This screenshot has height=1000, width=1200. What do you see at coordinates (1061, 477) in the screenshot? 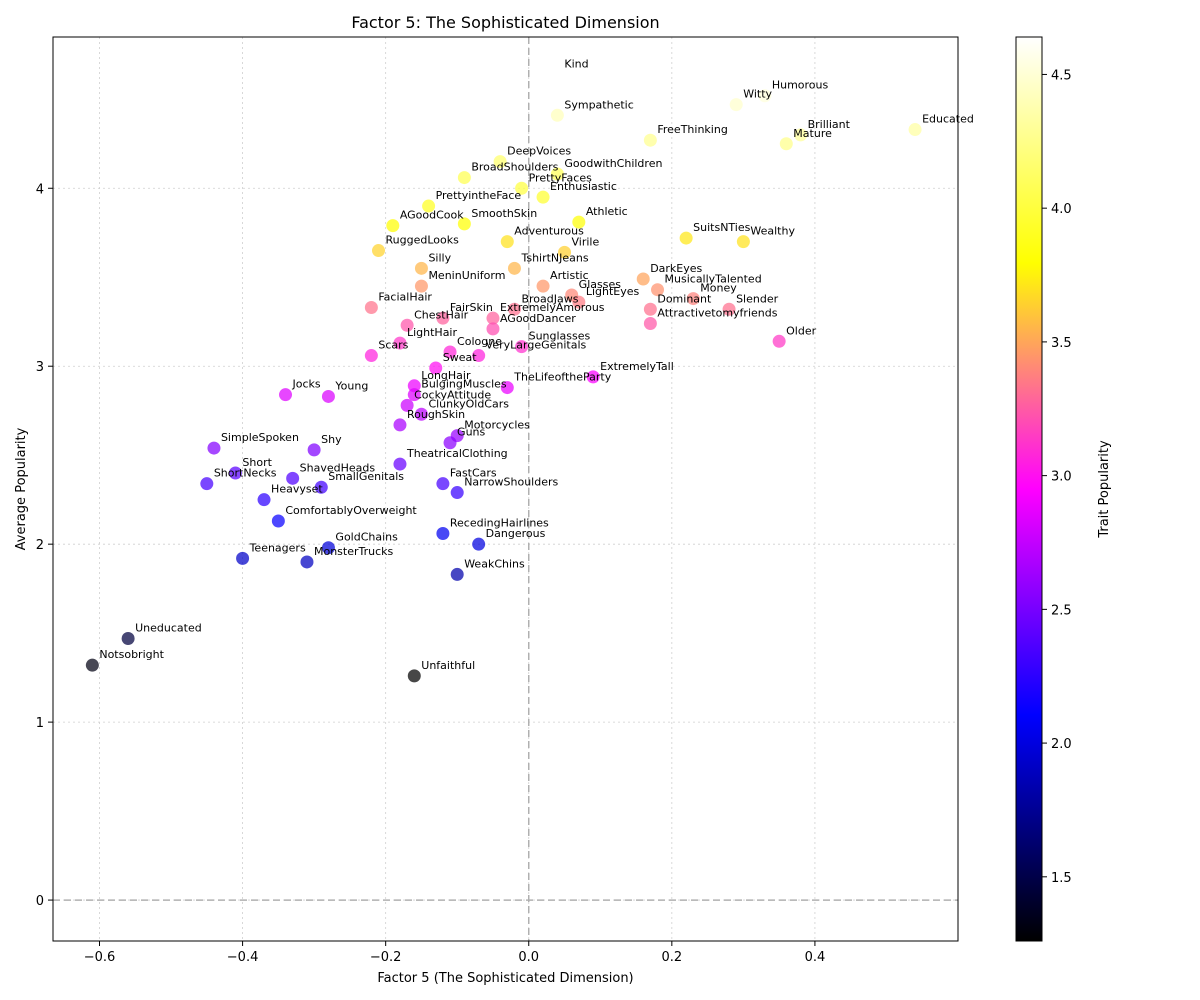
I see `colorbar-tick-label: 3.0` at bounding box center [1061, 477].